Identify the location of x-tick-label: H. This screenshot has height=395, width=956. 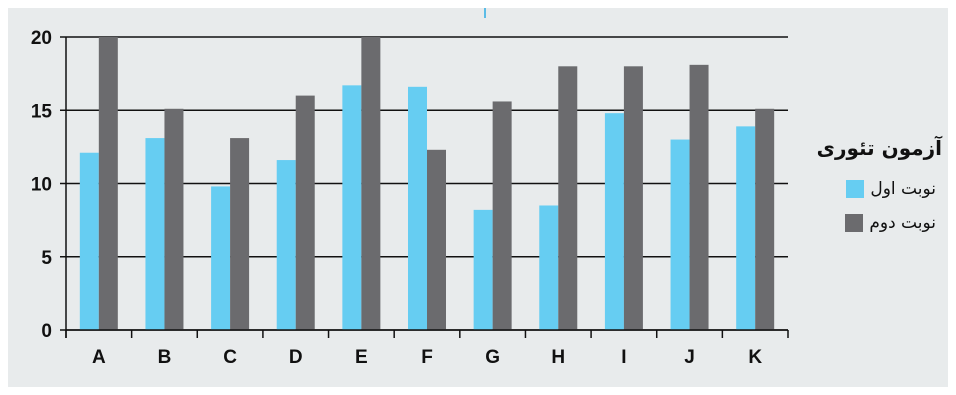
(558, 357).